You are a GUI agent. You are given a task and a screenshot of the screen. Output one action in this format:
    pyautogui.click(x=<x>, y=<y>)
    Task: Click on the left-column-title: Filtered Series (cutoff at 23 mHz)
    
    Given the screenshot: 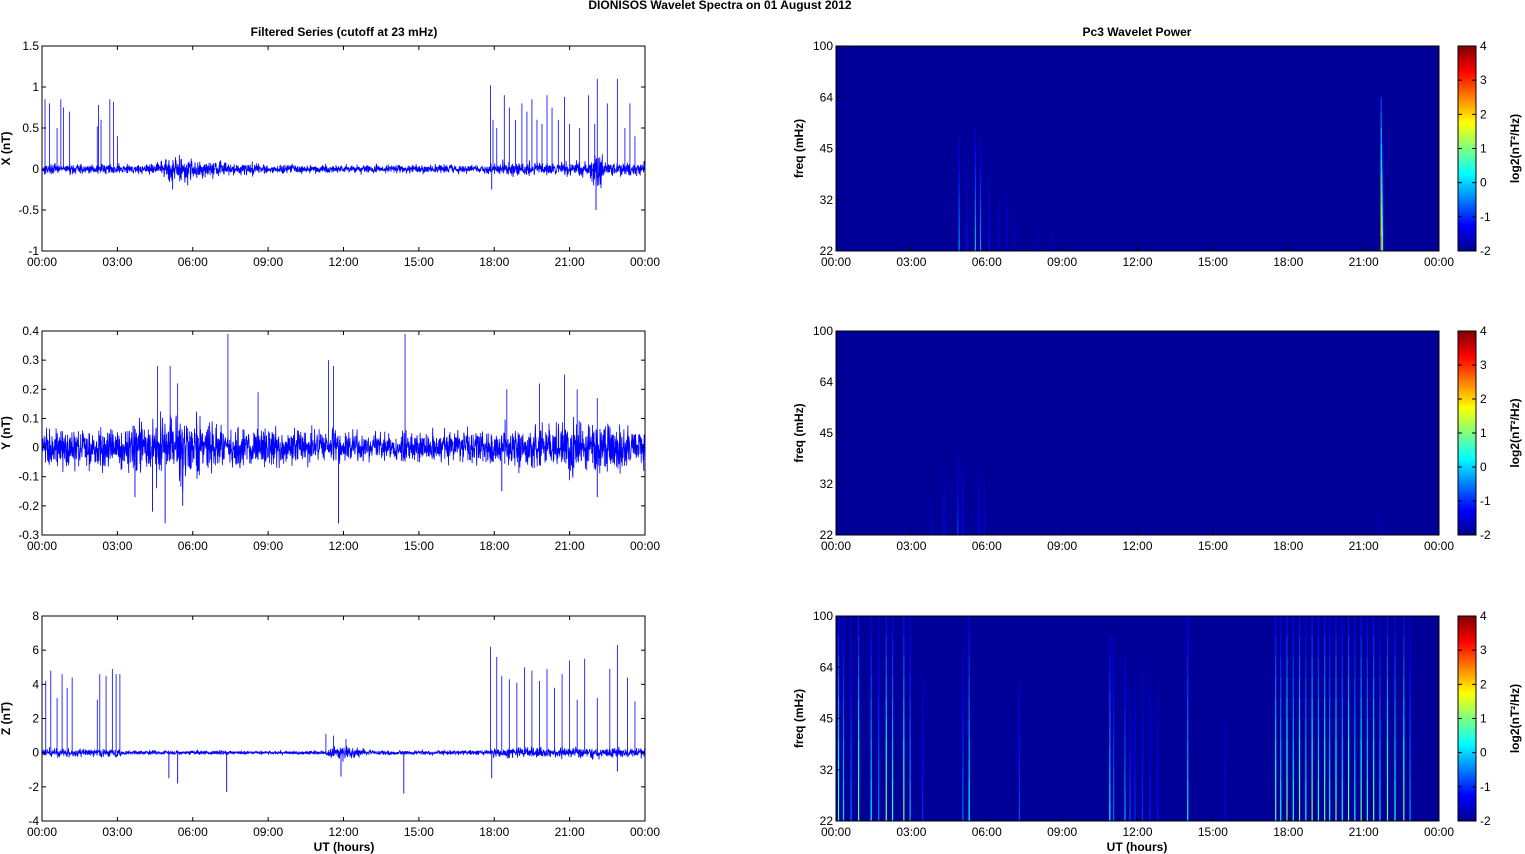 What is the action you would take?
    pyautogui.click(x=344, y=32)
    